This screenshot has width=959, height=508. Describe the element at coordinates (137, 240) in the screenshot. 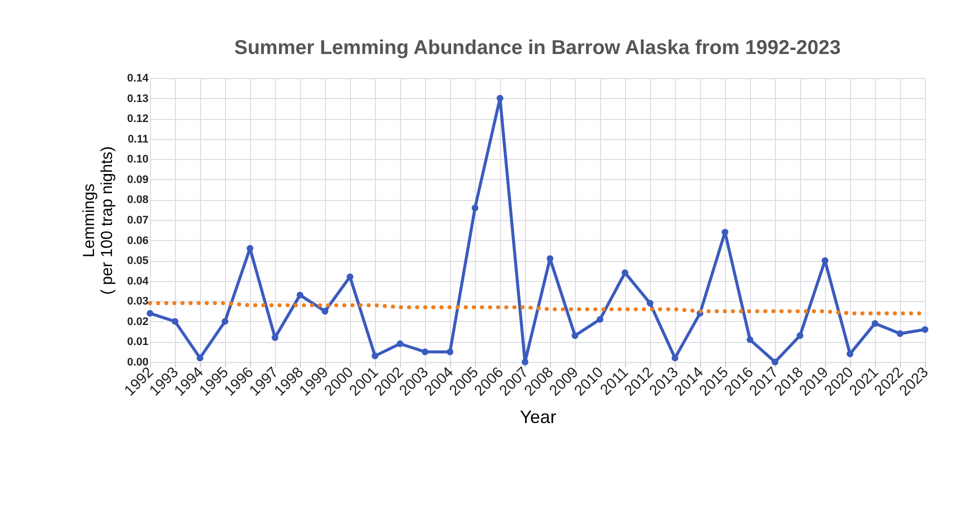

I see `y-tick-label: 0.06` at that location.